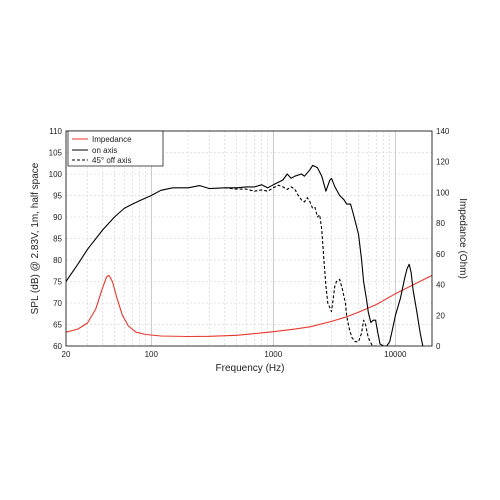 This screenshot has height=500, width=500. Describe the element at coordinates (249, 306) in the screenshot. I see `series-line-impedance` at that location.